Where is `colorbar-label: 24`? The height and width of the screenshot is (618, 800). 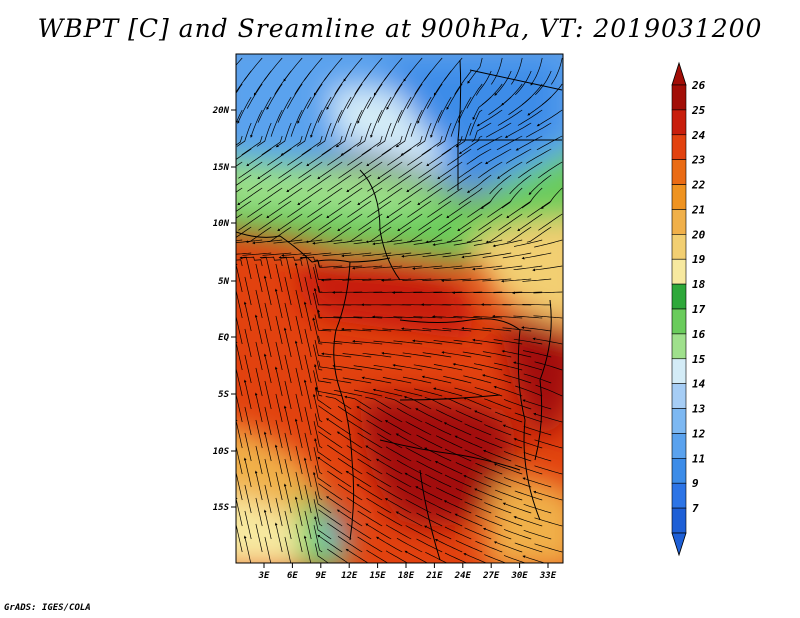
colorbar-label: 24 is located at coordinates (698, 135).